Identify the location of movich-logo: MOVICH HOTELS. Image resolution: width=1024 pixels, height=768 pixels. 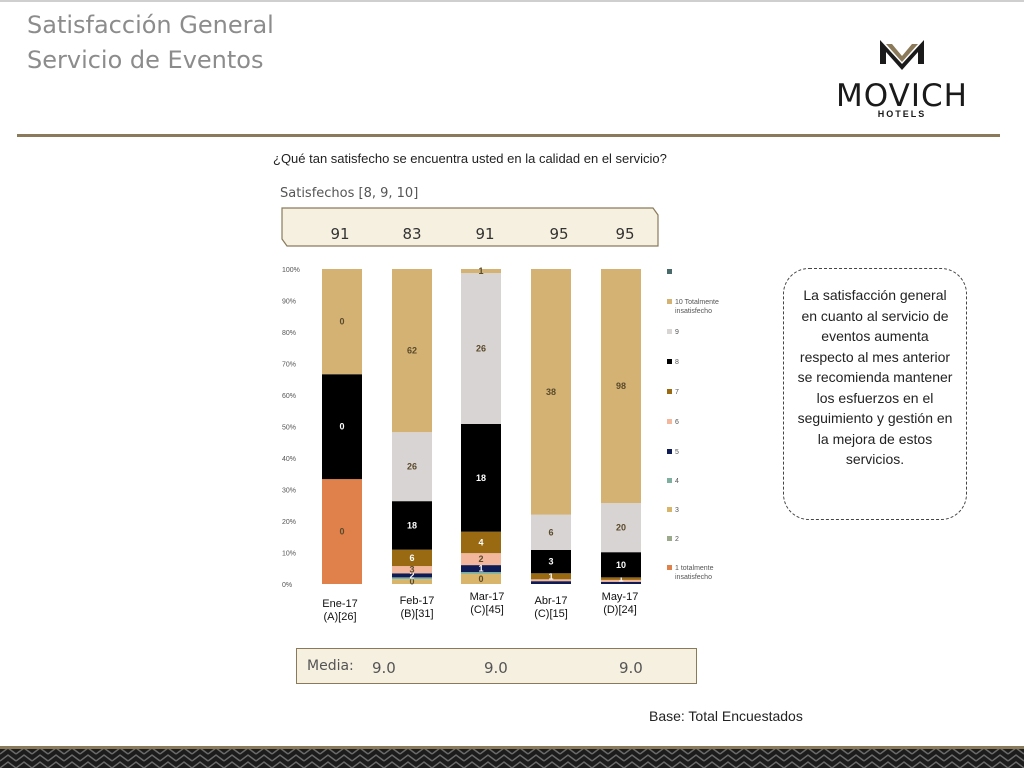
(902, 82).